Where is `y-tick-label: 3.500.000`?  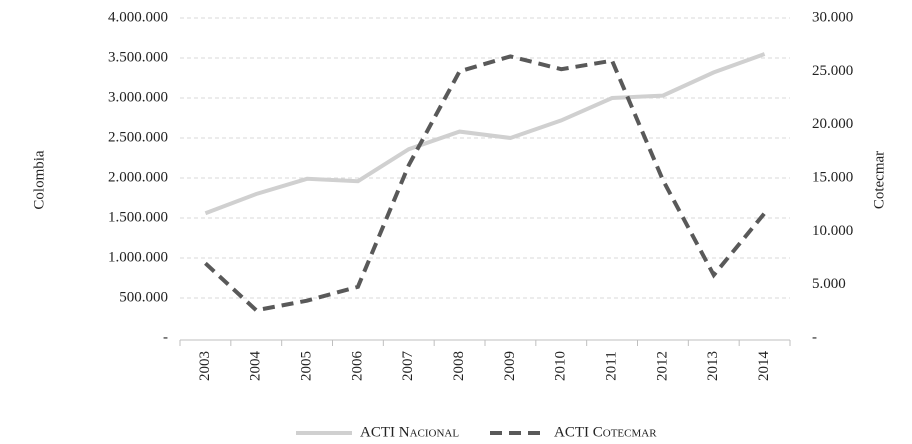 y-tick-label: 3.500.000 is located at coordinates (138, 57).